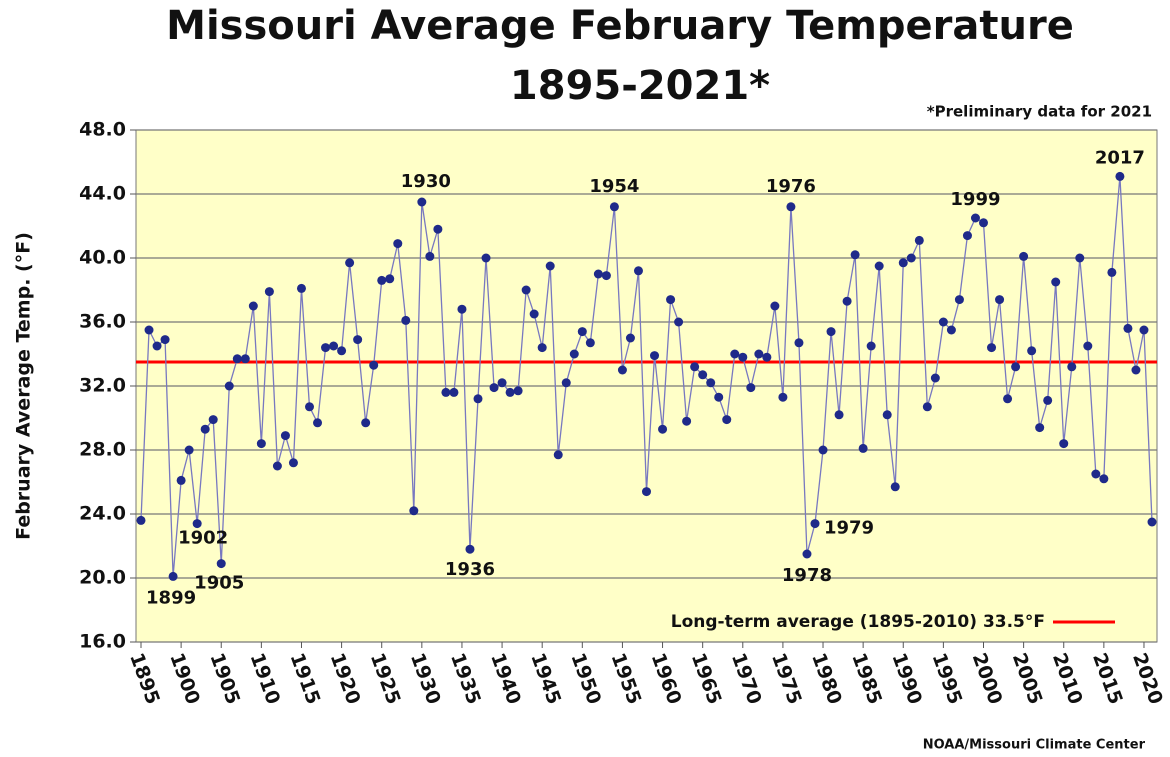 The image size is (1170, 757). What do you see at coordinates (746, 678) in the screenshot?
I see `x-tick-label: 1970` at bounding box center [746, 678].